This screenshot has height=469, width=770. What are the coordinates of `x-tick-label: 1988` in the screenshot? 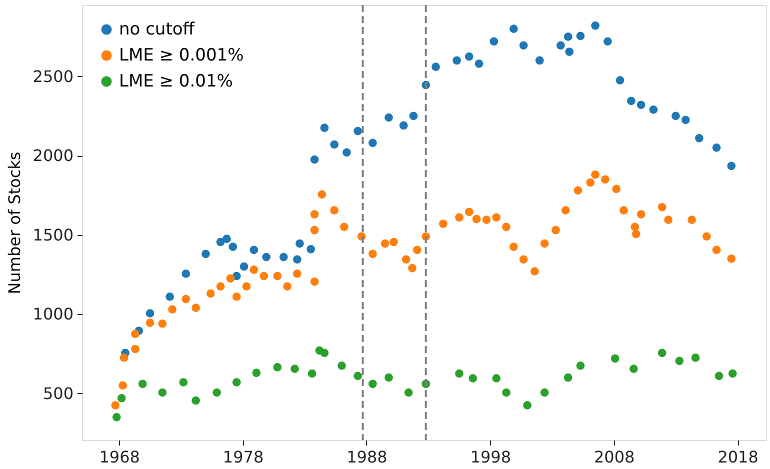 It's located at (367, 457).